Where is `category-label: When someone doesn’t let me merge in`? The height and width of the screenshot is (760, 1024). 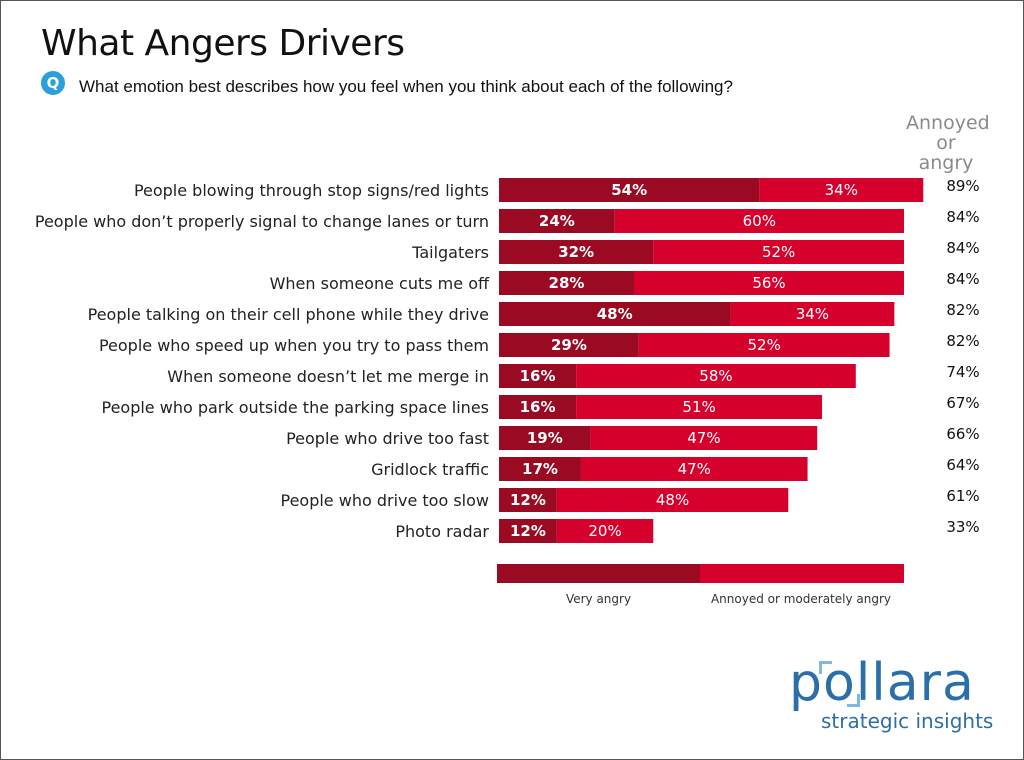
category-label: When someone doesn’t let me merge in is located at coordinates (328, 376).